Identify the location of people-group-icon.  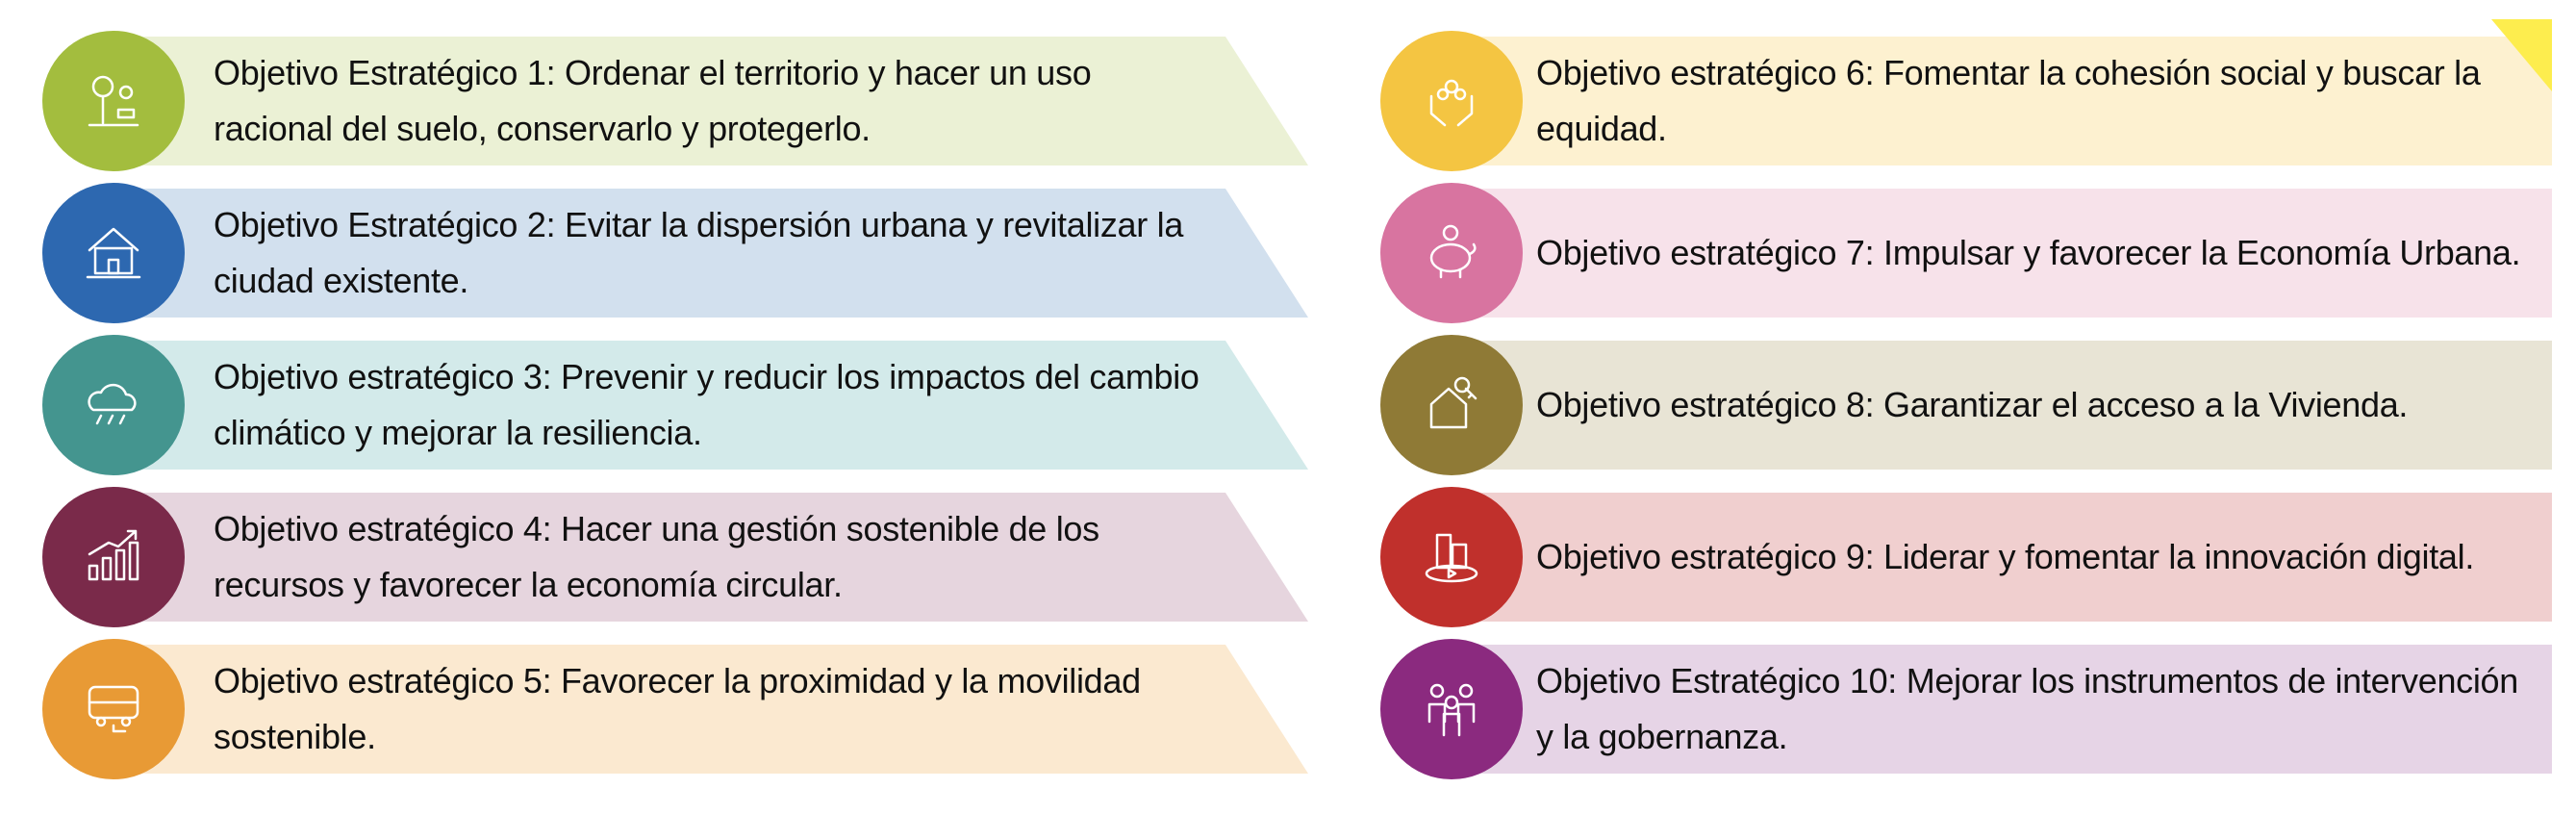
(1452, 710).